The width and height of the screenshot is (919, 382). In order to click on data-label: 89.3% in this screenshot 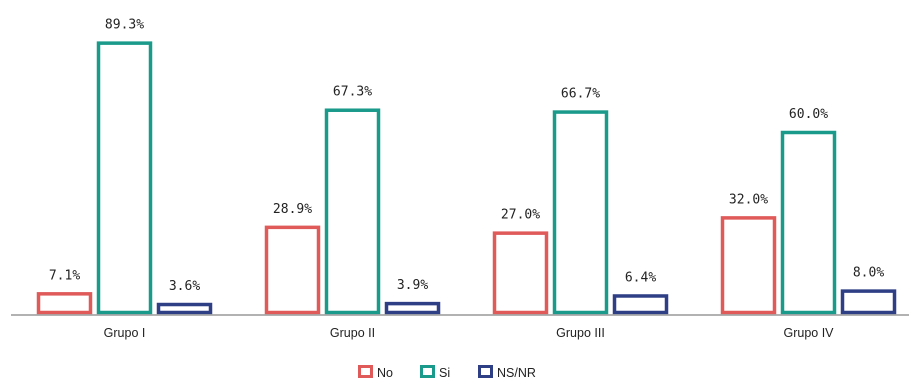, I will do `click(124, 25)`.